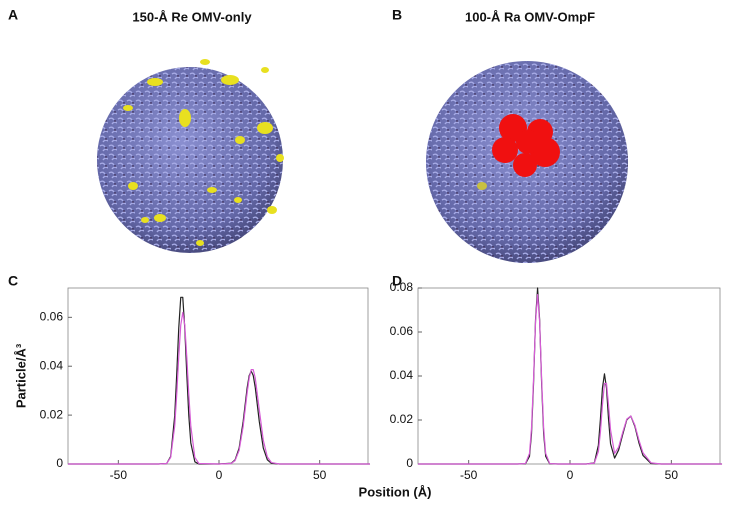 This screenshot has height=509, width=730. What do you see at coordinates (530, 16) in the screenshot?
I see `panel-title: 100-Å Ra OMV-OmpF` at bounding box center [530, 16].